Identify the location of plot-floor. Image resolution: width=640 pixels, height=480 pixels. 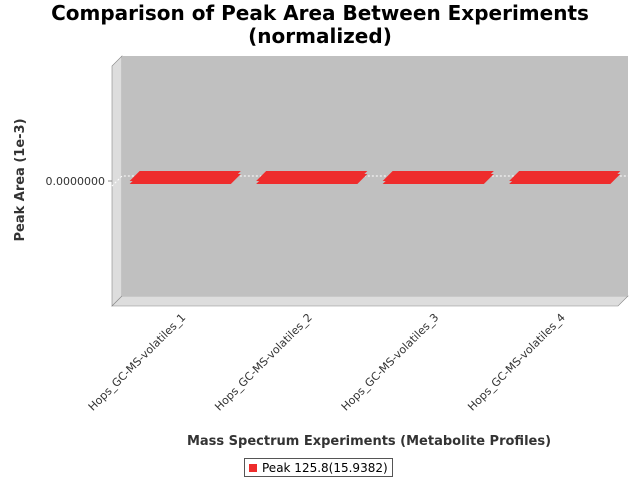
(370, 301).